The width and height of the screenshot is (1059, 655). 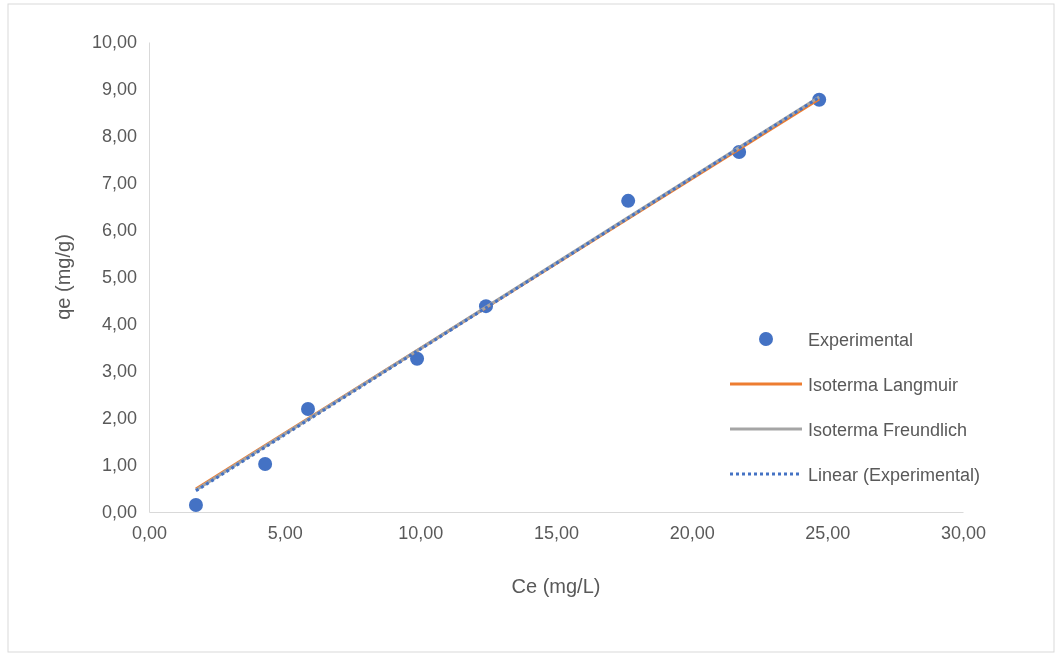 I want to click on y-tick-label: 8,00, so click(x=119, y=136).